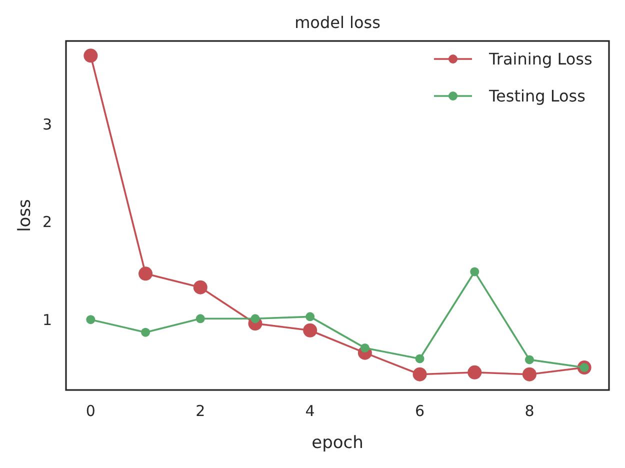  Describe the element at coordinates (201, 411) in the screenshot. I see `x-tick-label: 2` at that location.